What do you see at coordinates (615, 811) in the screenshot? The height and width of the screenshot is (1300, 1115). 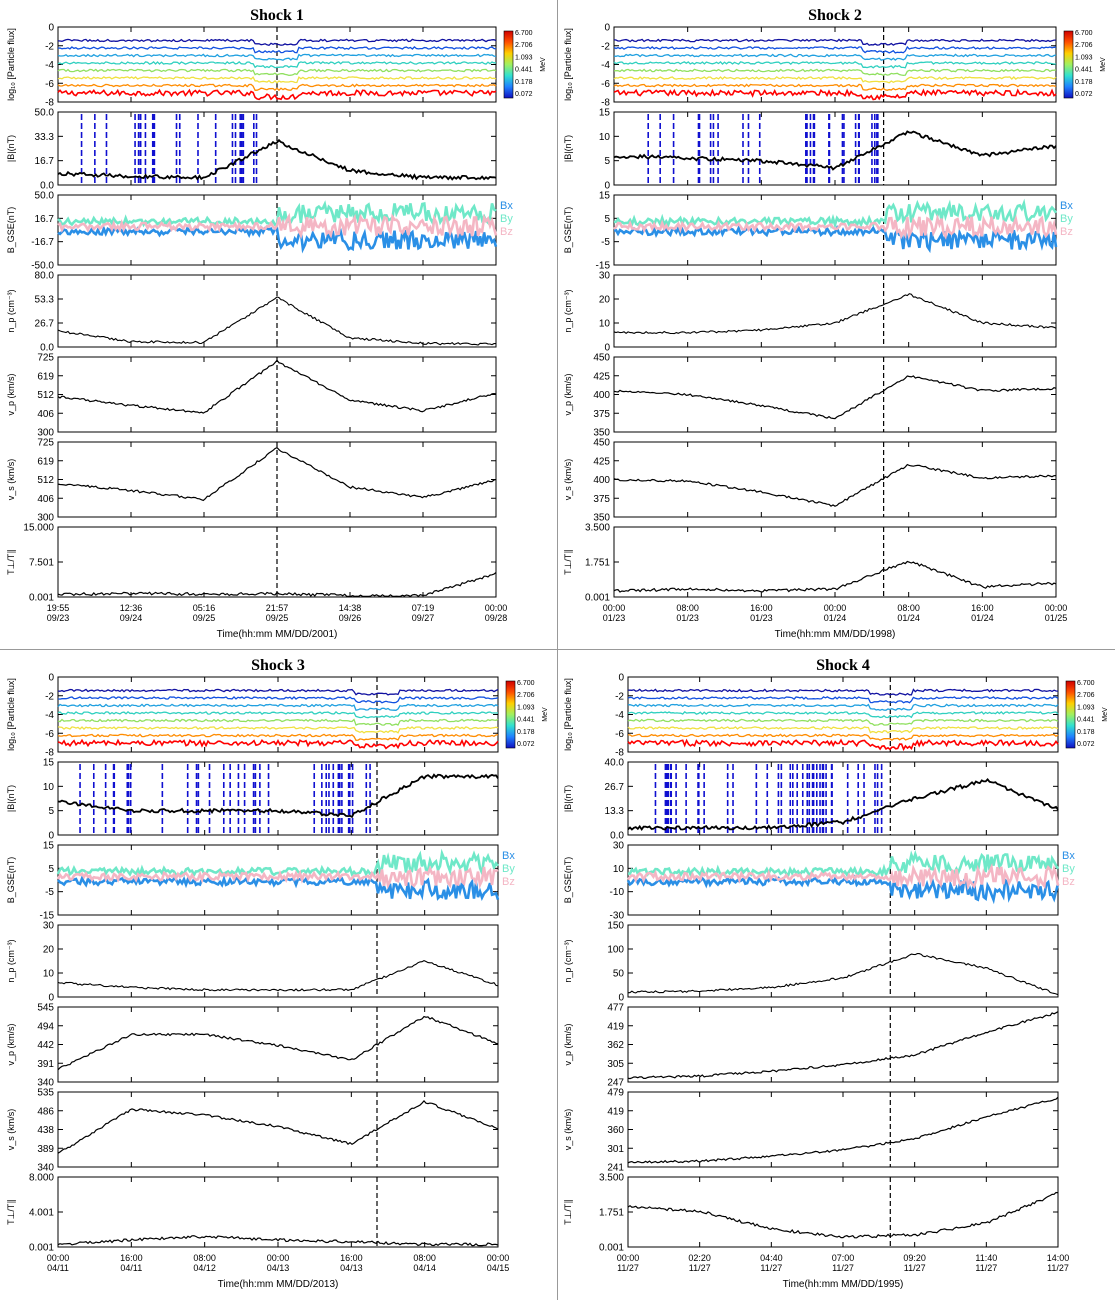 I see `y-tick-label: 13.3` at bounding box center [615, 811].